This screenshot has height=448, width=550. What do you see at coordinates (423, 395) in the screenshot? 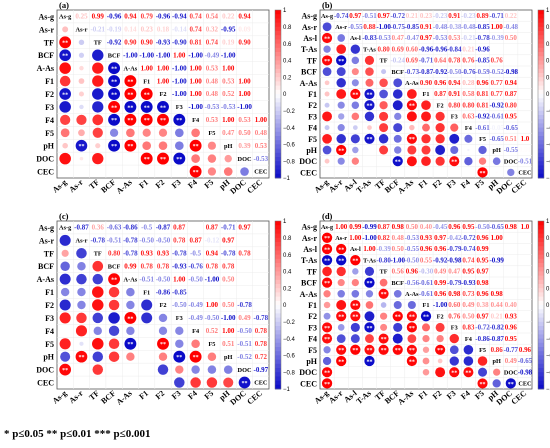
I see `column-label: F1` at bounding box center [423, 395].